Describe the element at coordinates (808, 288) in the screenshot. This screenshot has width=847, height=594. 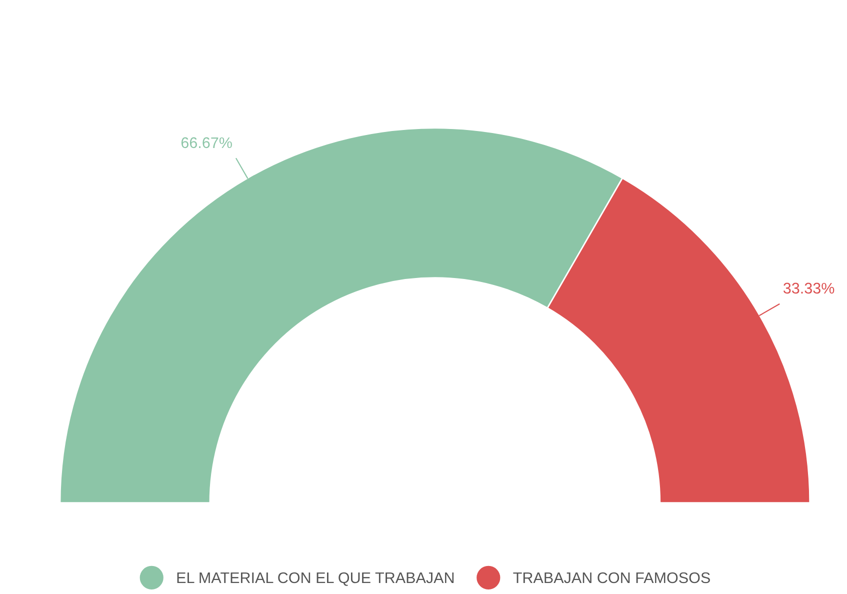
I see `data-label: 33.33%` at that location.